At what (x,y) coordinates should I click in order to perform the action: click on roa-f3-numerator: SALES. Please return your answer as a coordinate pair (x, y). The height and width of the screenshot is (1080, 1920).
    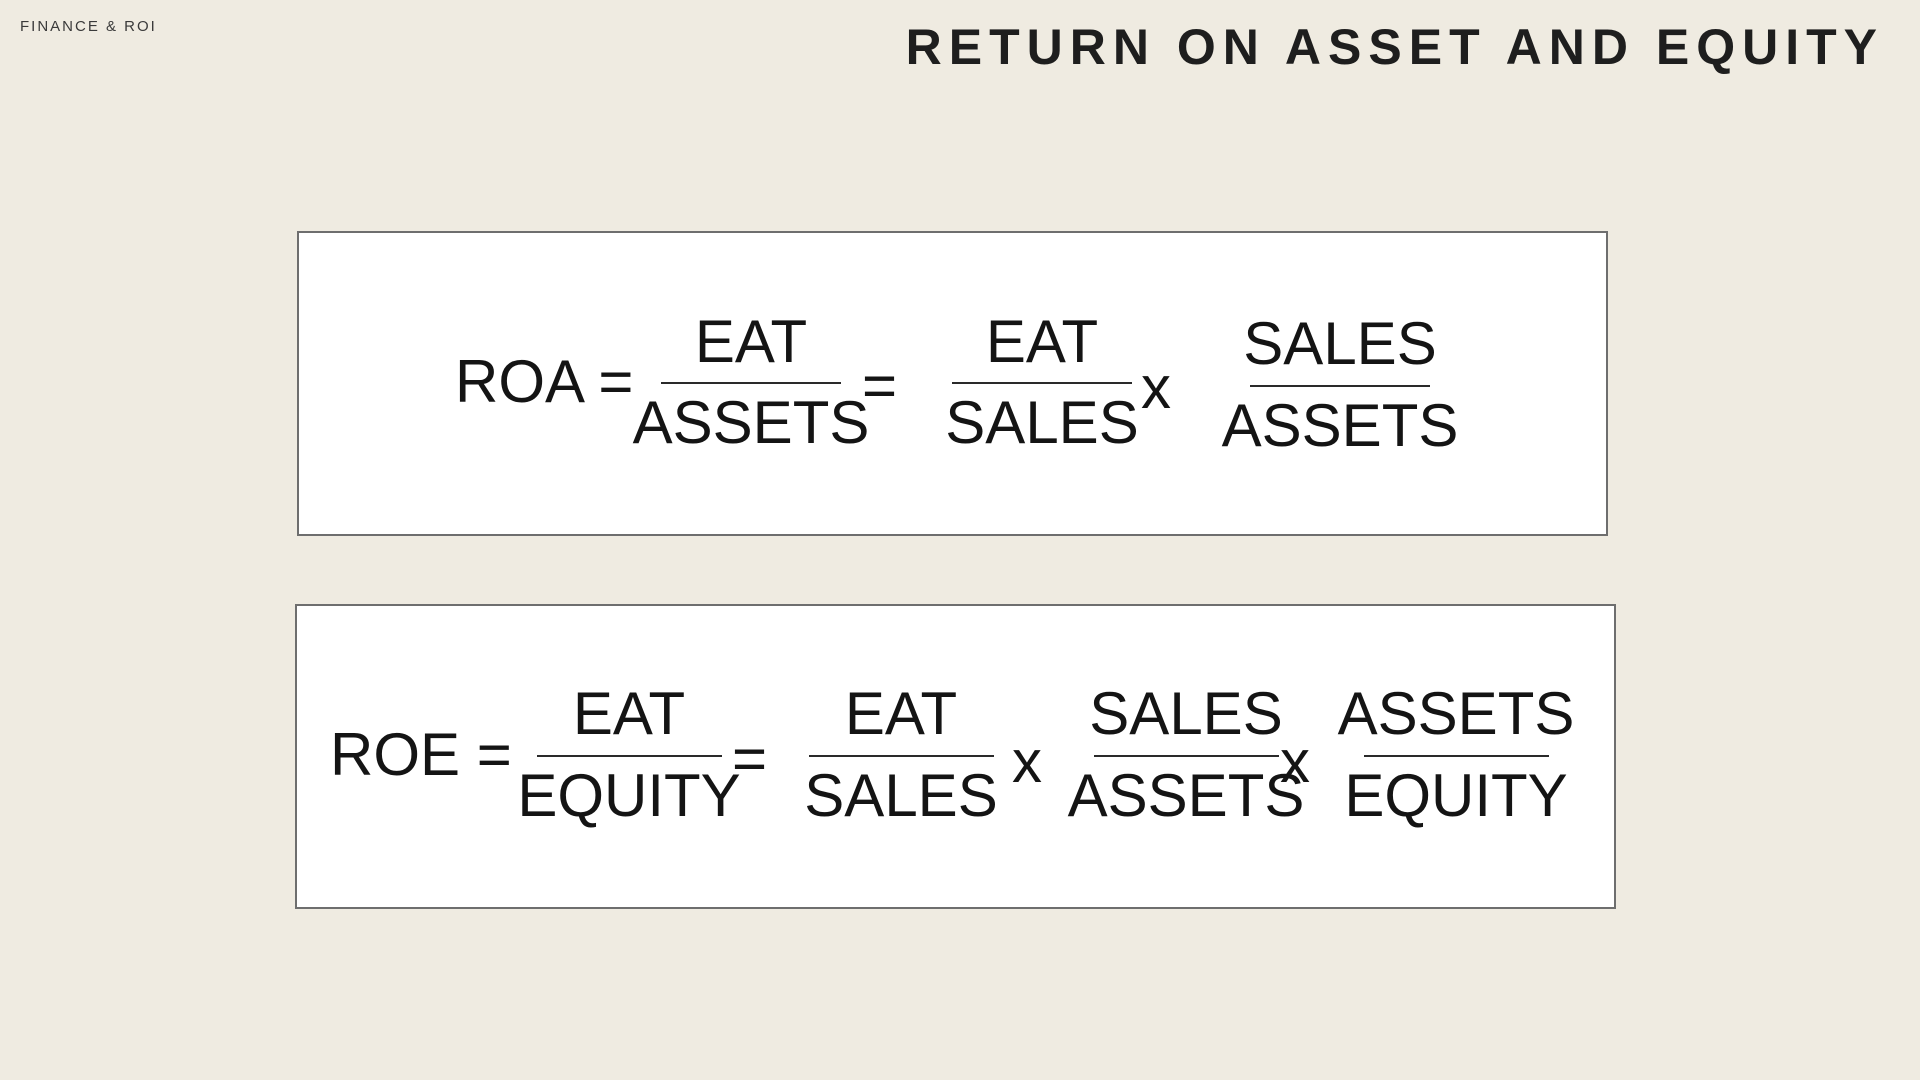
    Looking at the image, I should click on (1340, 343).